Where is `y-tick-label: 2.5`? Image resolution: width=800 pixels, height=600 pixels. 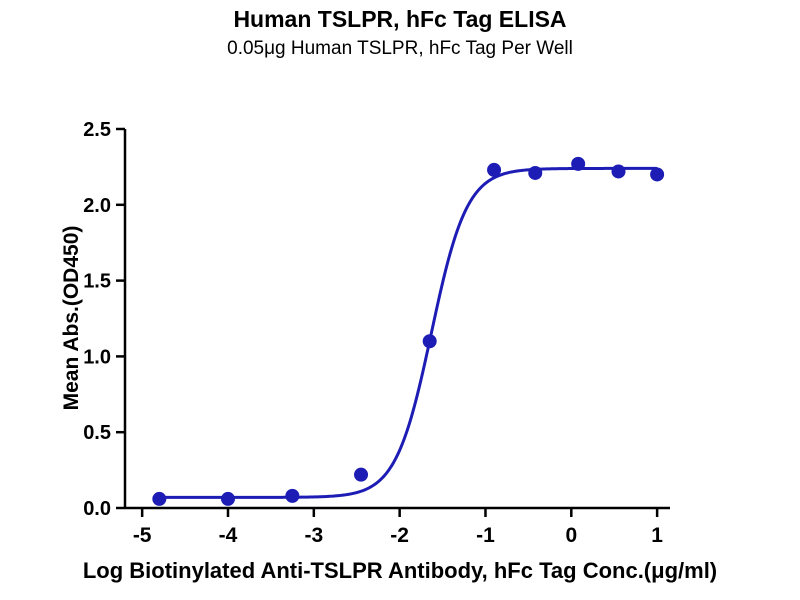
y-tick-label: 2.5 is located at coordinates (97, 130).